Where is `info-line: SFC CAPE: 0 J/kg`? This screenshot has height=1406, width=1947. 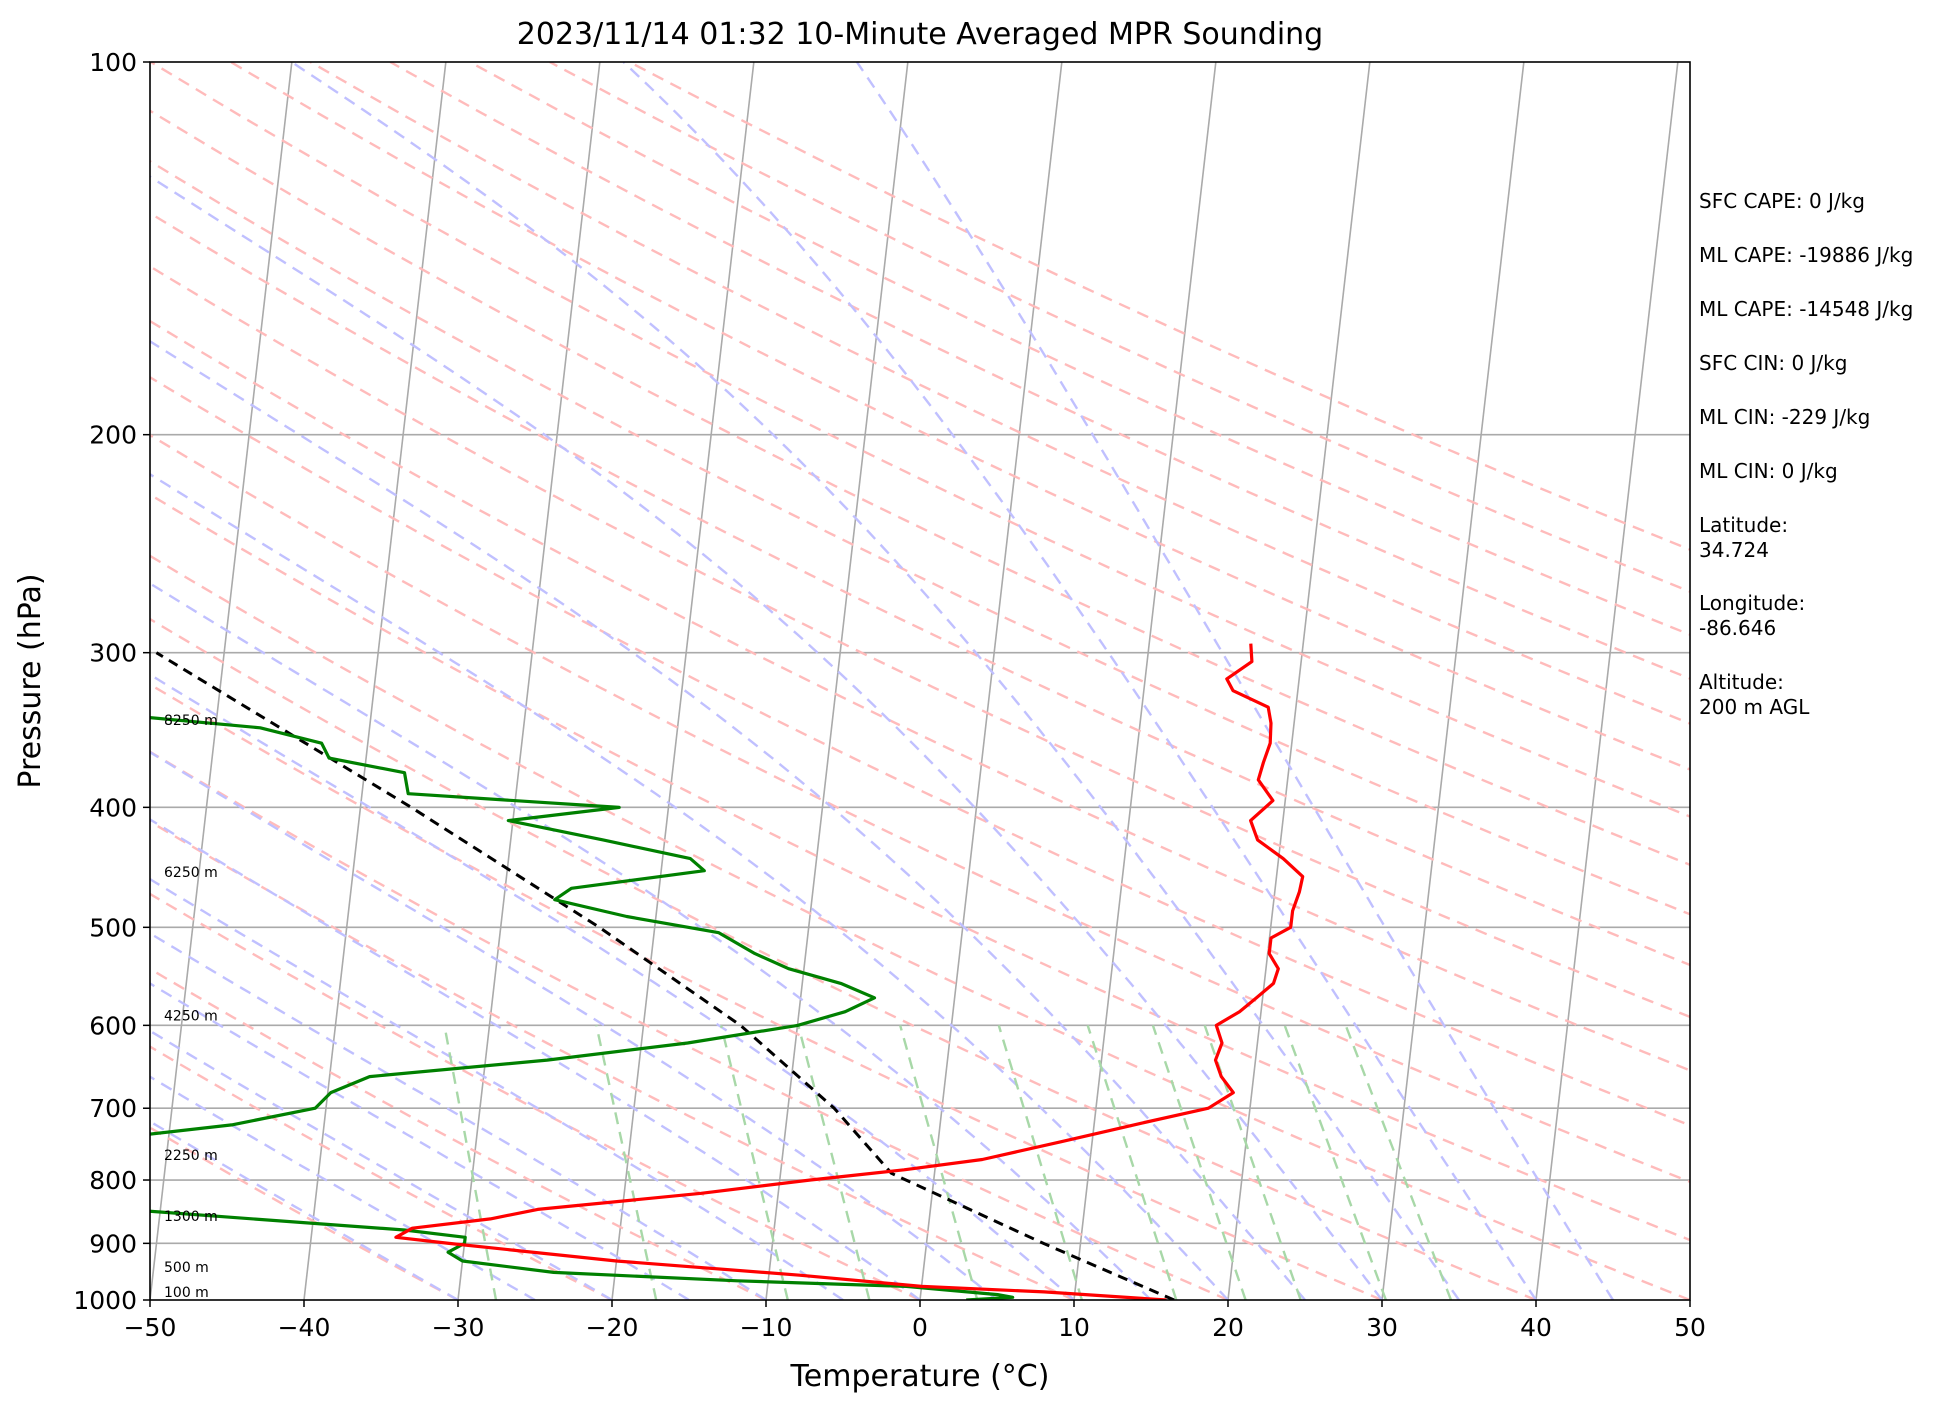 info-line: SFC CAPE: 0 J/kg is located at coordinates (1782, 201).